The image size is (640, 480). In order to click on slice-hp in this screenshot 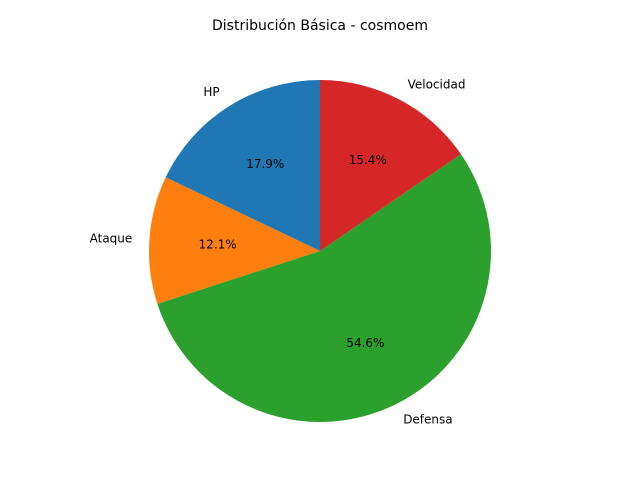, I will do `click(242, 165)`.